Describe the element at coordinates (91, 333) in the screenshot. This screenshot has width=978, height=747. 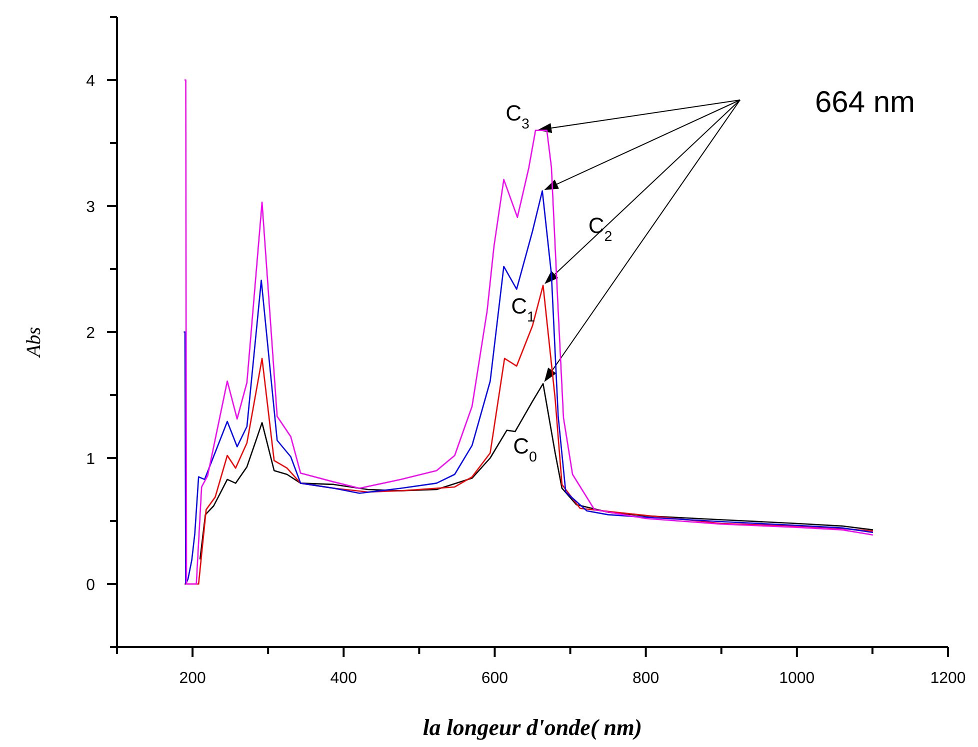
I see `y-tick-label: 2` at that location.